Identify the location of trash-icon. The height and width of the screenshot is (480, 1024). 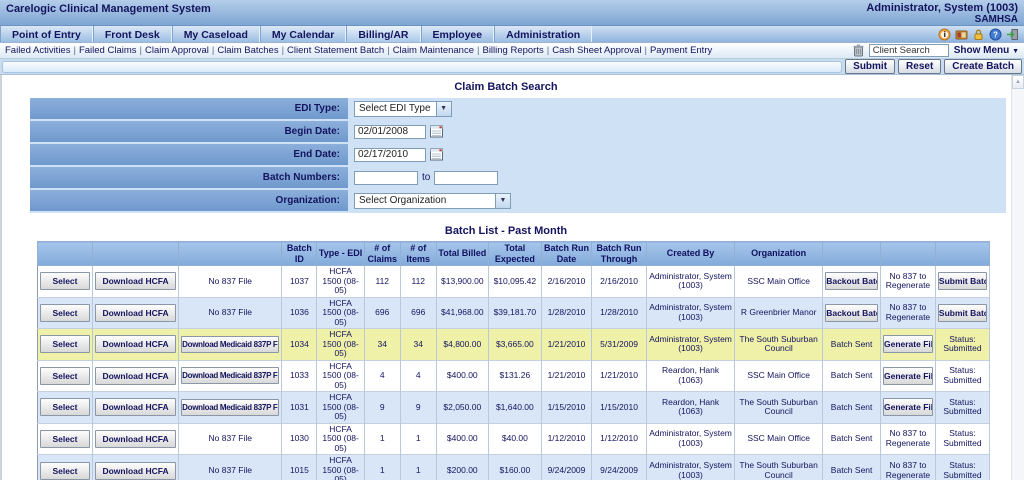
(858, 50).